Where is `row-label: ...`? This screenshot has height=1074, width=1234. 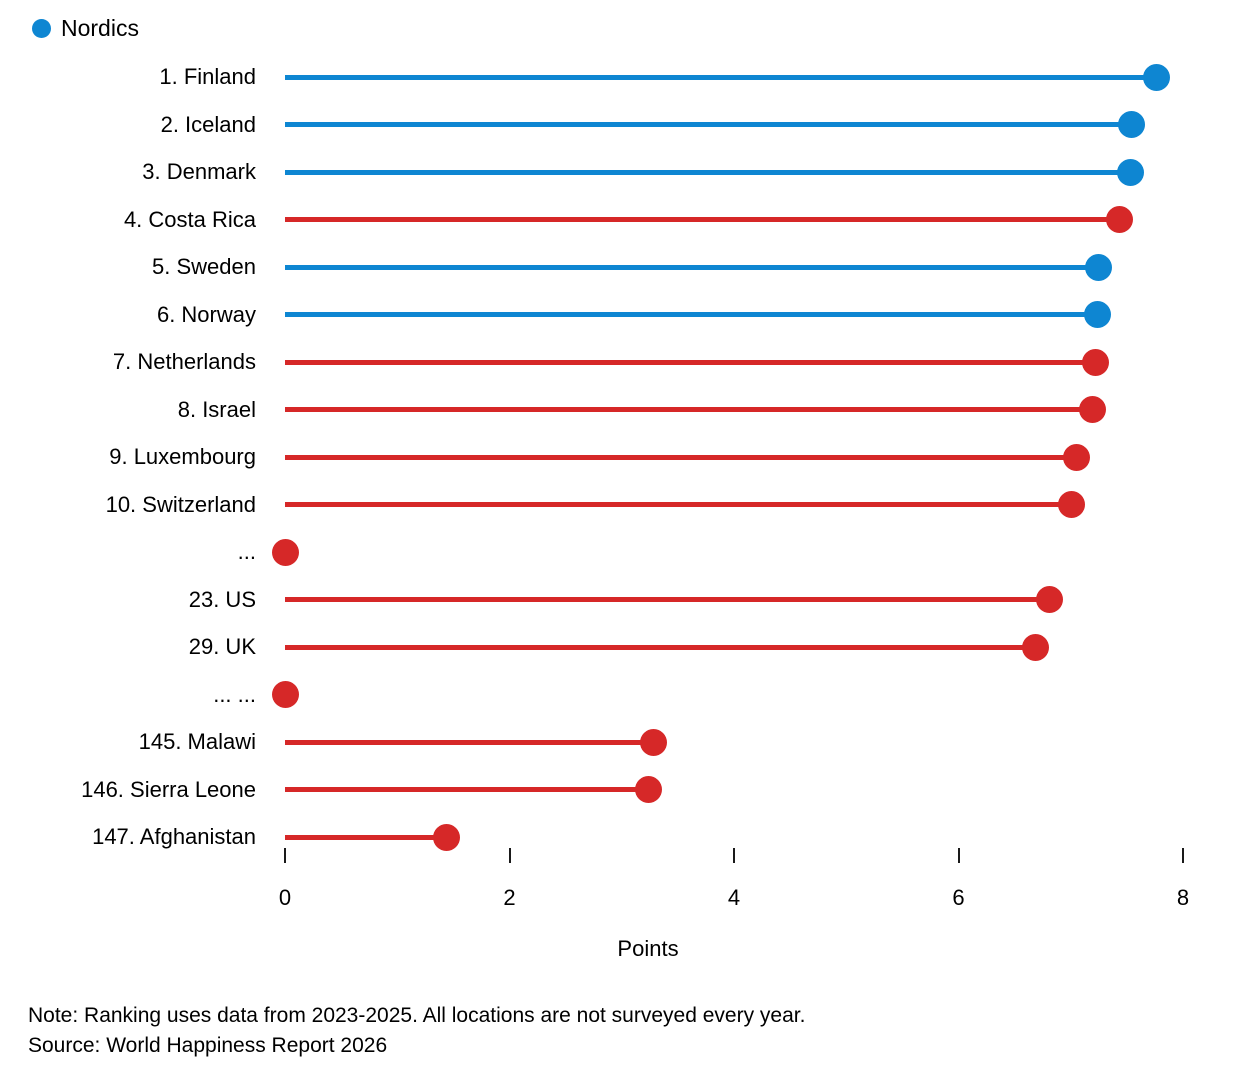 row-label: ... is located at coordinates (246, 551).